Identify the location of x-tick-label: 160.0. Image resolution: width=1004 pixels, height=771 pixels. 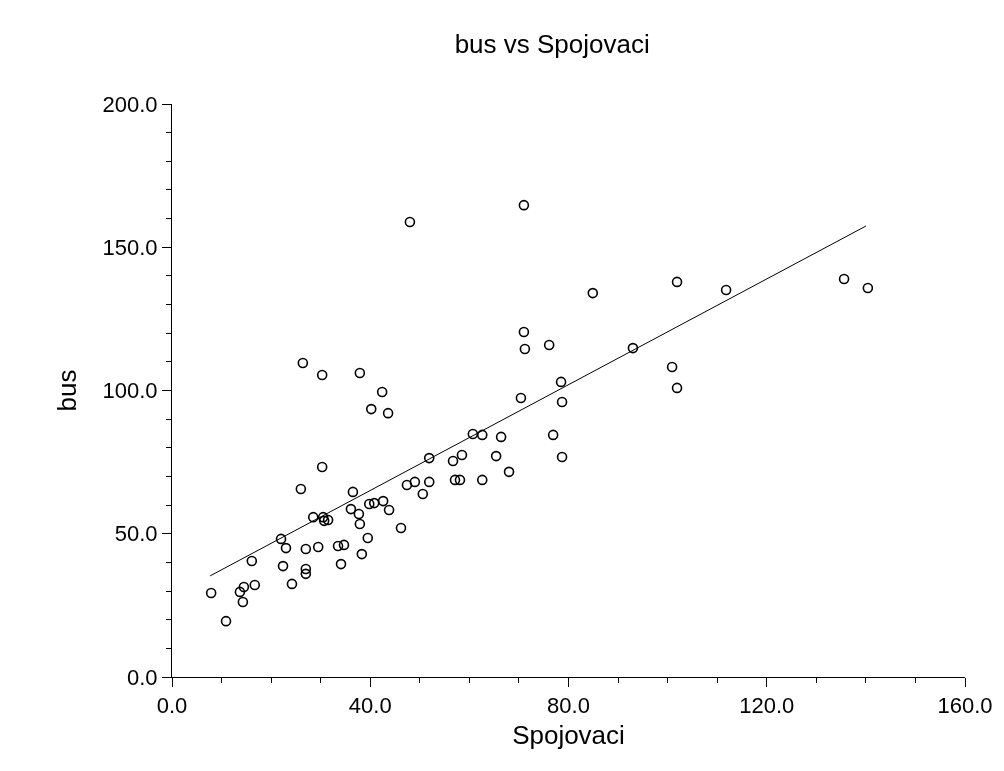
(965, 706).